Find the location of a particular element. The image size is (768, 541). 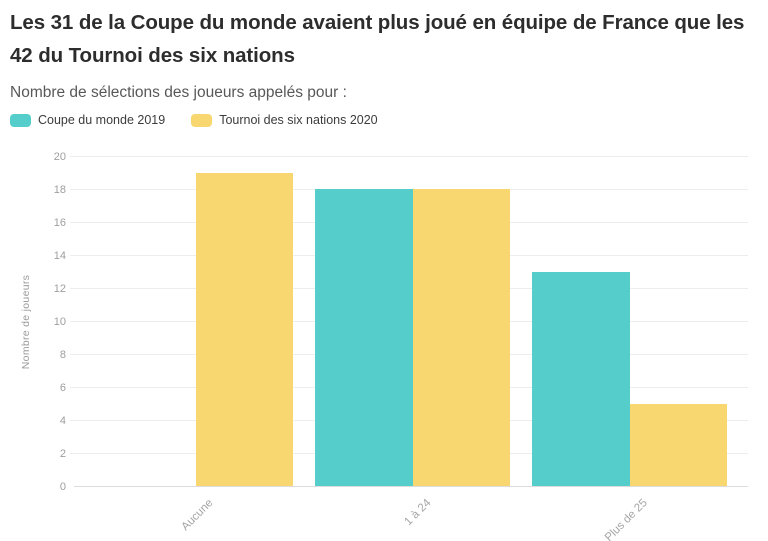

legend-item-tournoi-six-nations: Tournoi des six nations 2020 is located at coordinates (284, 120).